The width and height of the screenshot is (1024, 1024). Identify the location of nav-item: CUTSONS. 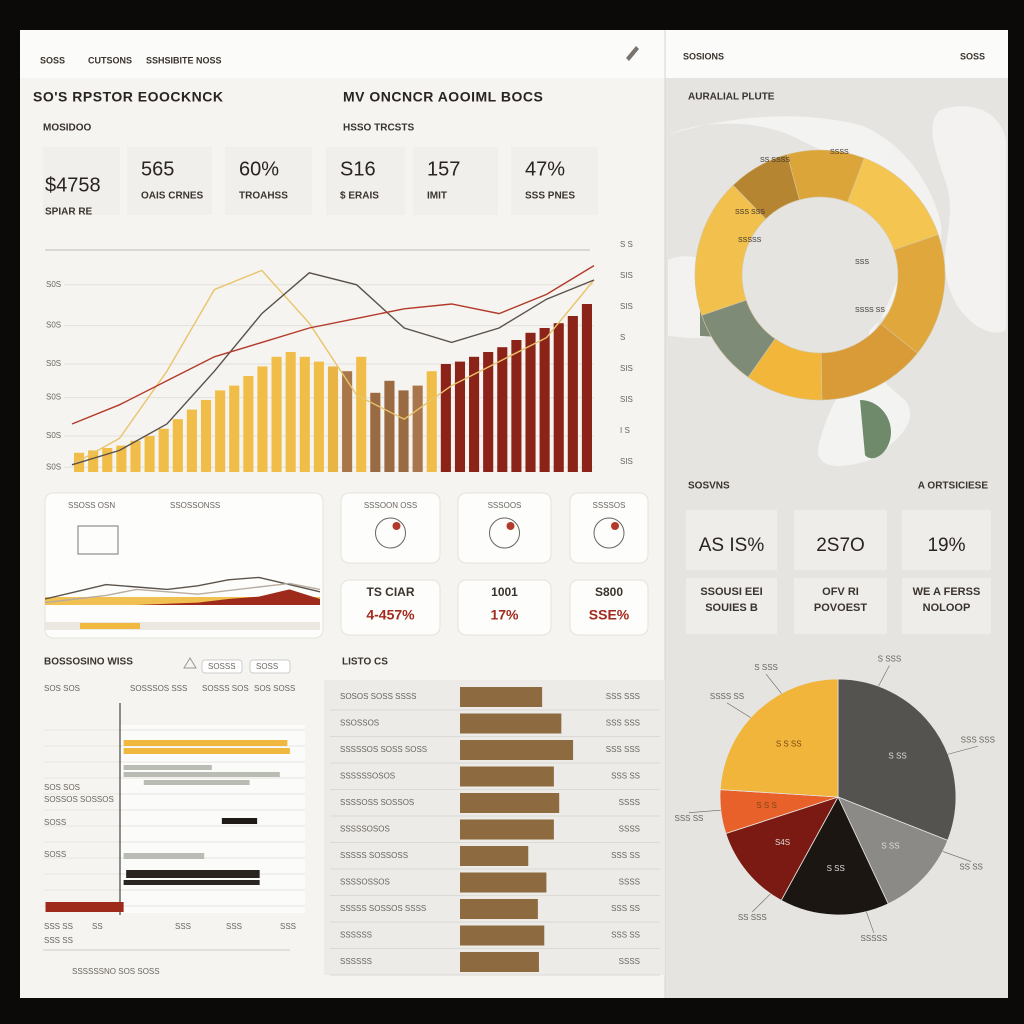
(110, 60).